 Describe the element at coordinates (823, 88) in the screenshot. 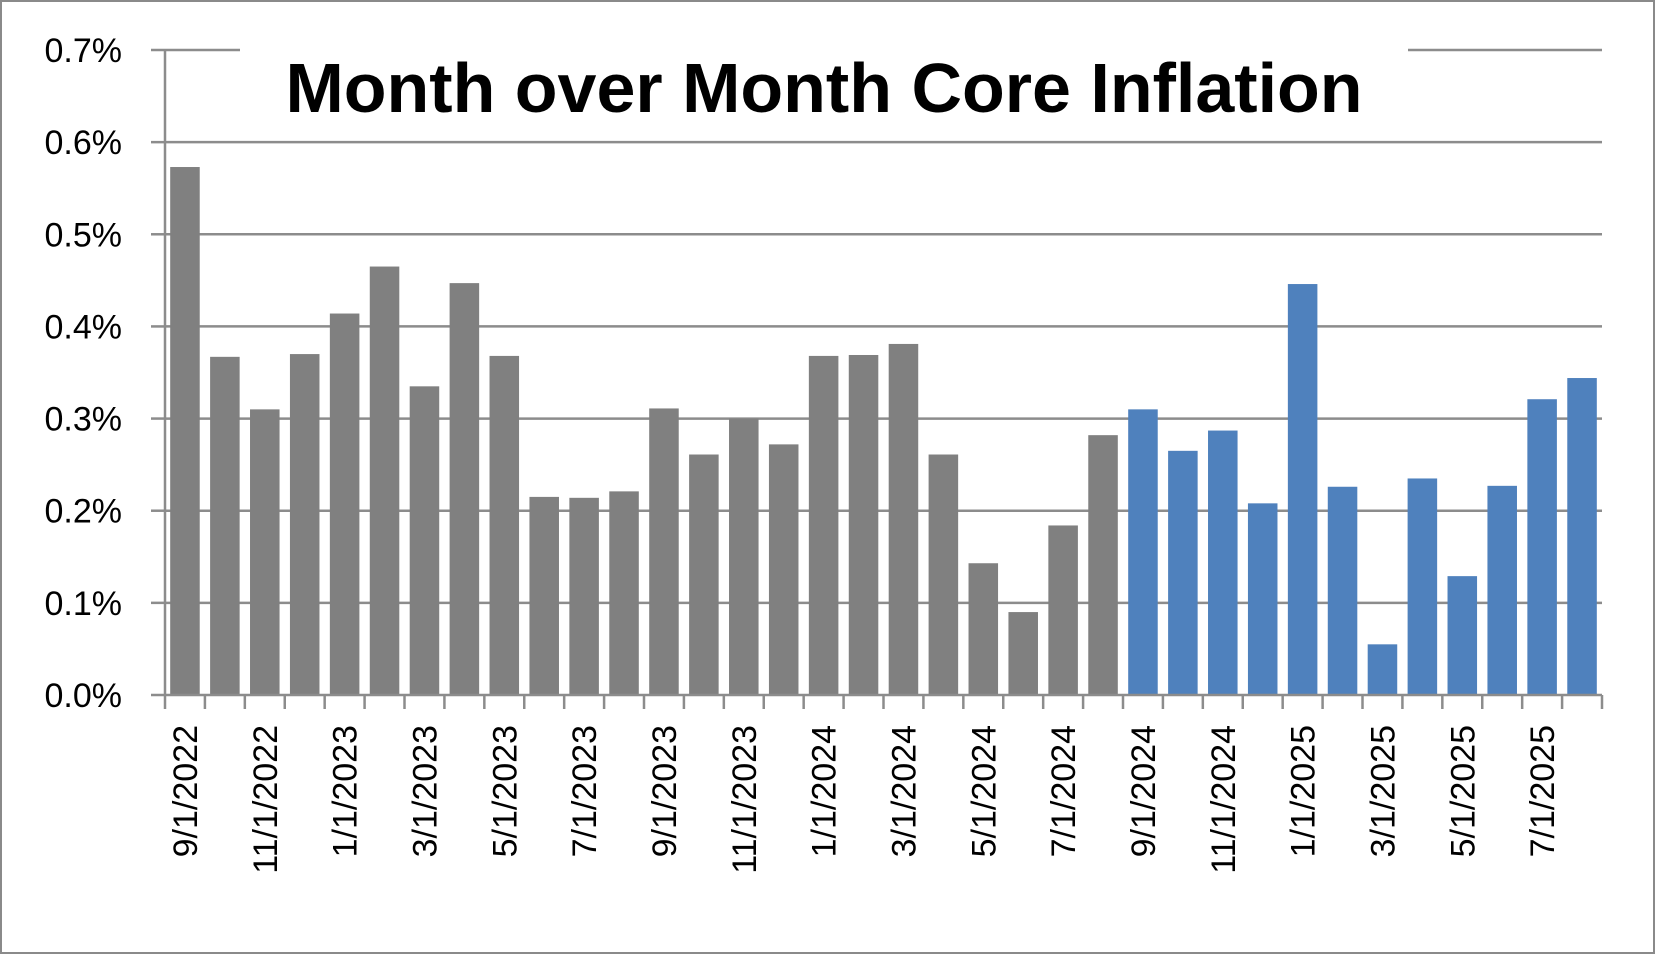

I see `chart-title: Month over Month Core Inflation` at that location.